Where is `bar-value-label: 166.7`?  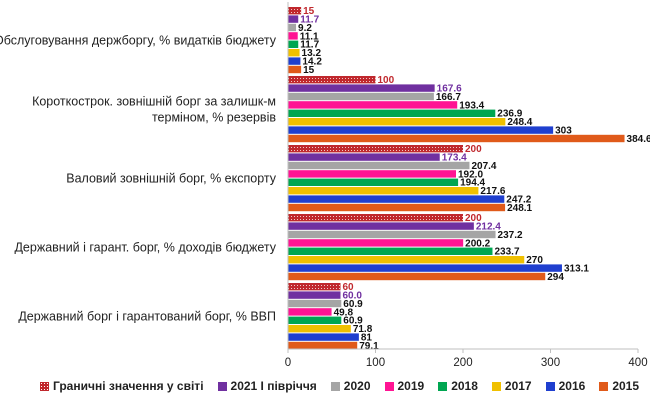
bar-value-label: 166.7 is located at coordinates (448, 97).